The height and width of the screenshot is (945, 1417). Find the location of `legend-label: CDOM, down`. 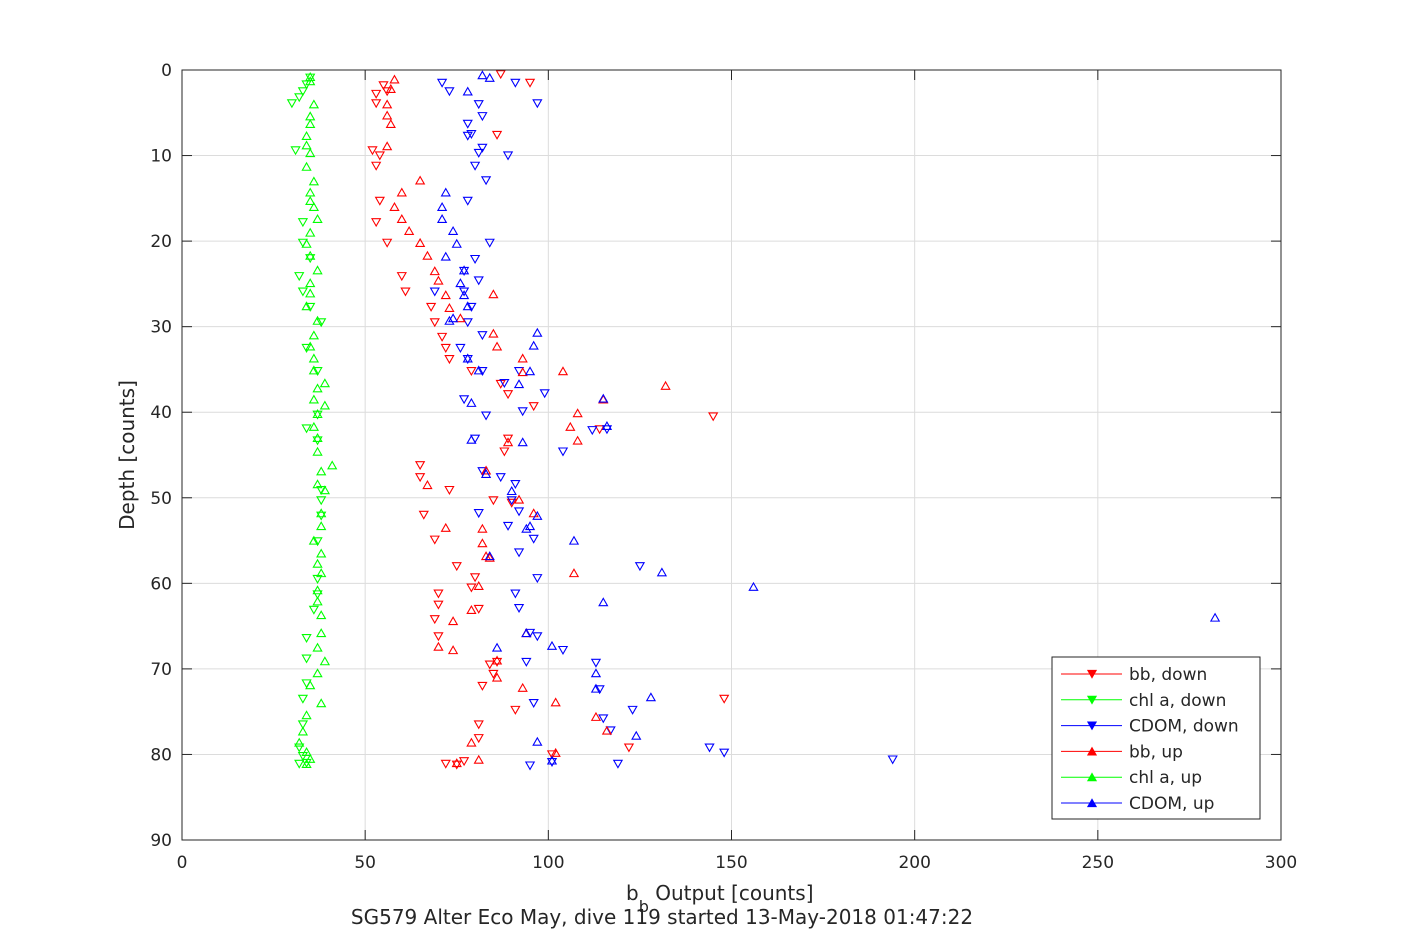

legend-label: CDOM, down is located at coordinates (1184, 727).